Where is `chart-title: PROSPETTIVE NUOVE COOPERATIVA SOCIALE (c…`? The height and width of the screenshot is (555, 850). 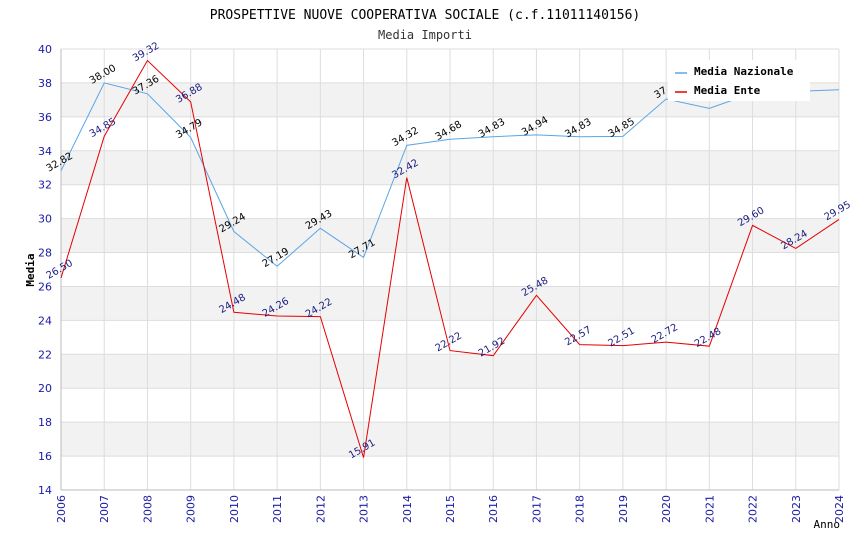
chart-title: PROSPETTIVE NUOVE COOPERATIVA SOCIALE (c… is located at coordinates (425, 15).